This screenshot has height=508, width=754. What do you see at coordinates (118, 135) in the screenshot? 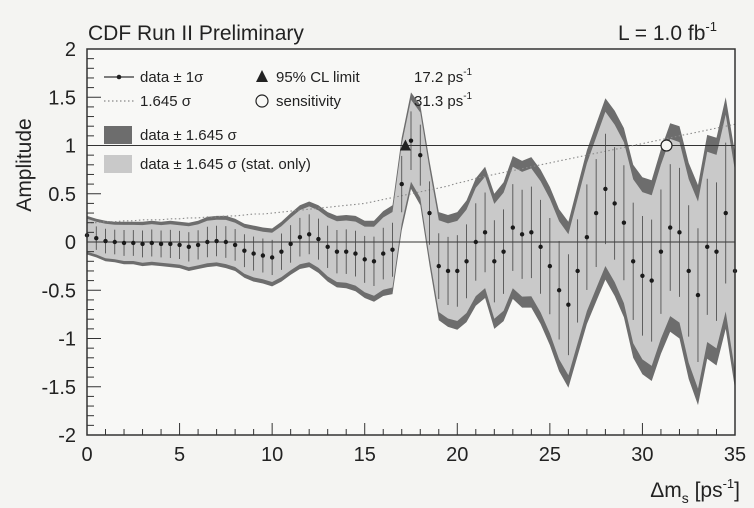
I see `legend-marker-dark-band` at bounding box center [118, 135].